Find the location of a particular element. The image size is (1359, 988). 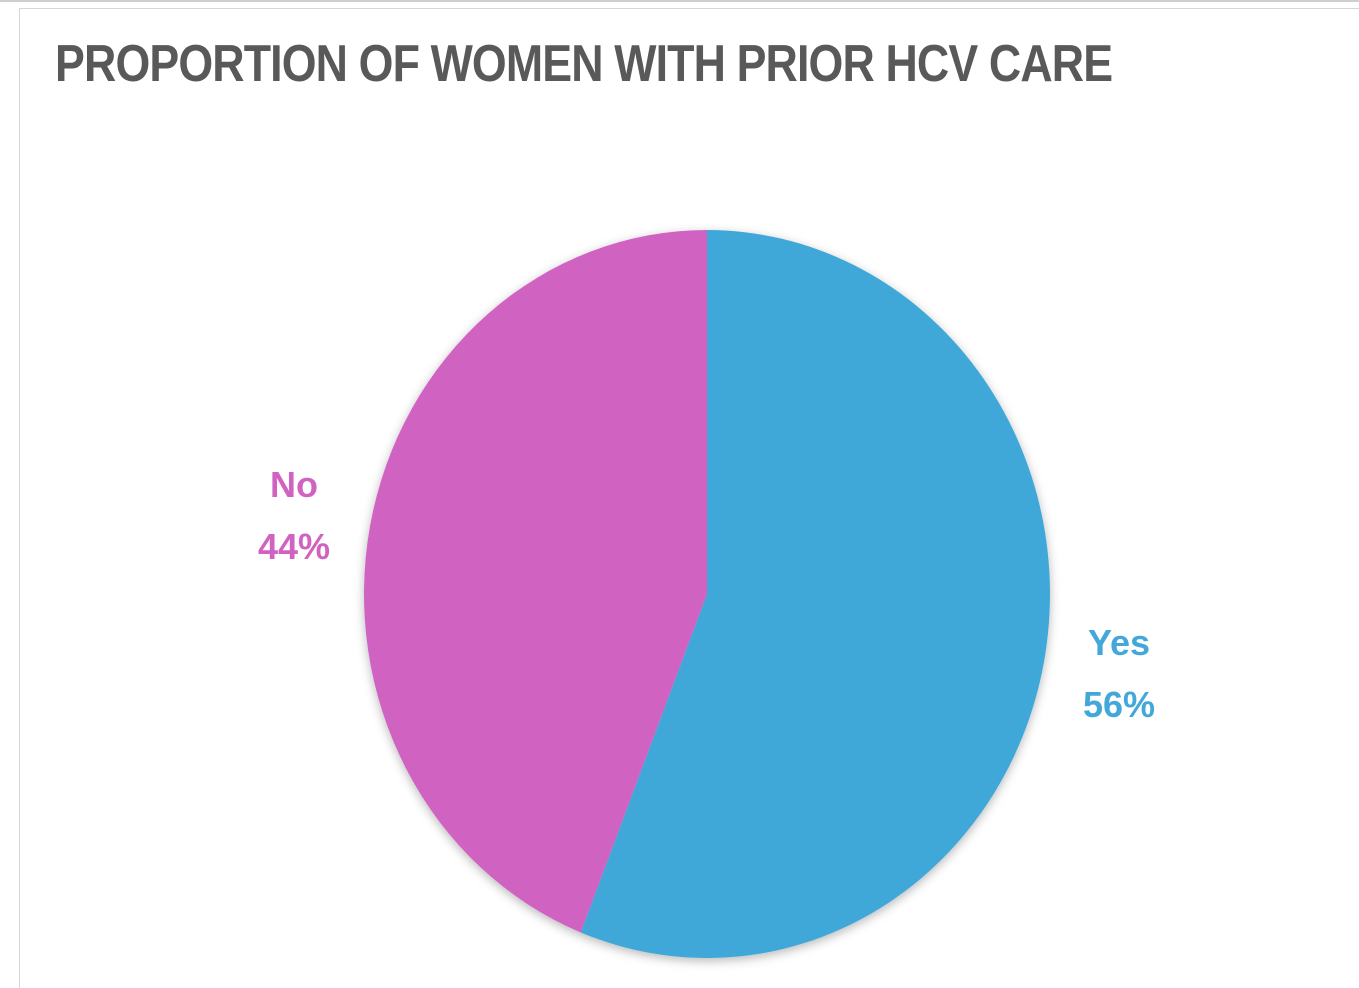

top-border is located at coordinates (679, 1).